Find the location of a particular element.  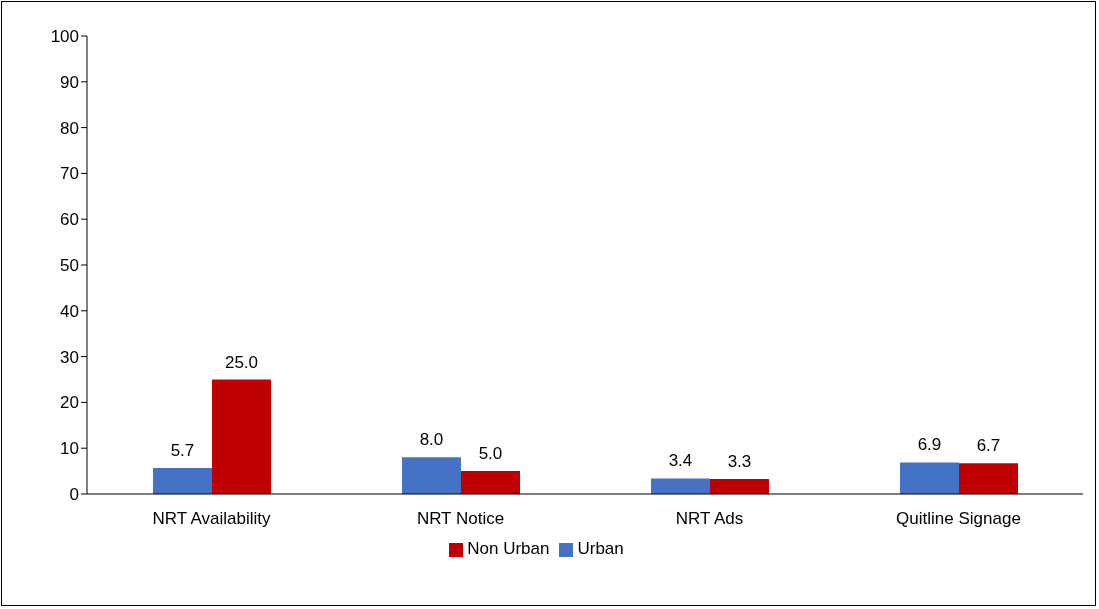

legend-label: Urban is located at coordinates (600, 548).